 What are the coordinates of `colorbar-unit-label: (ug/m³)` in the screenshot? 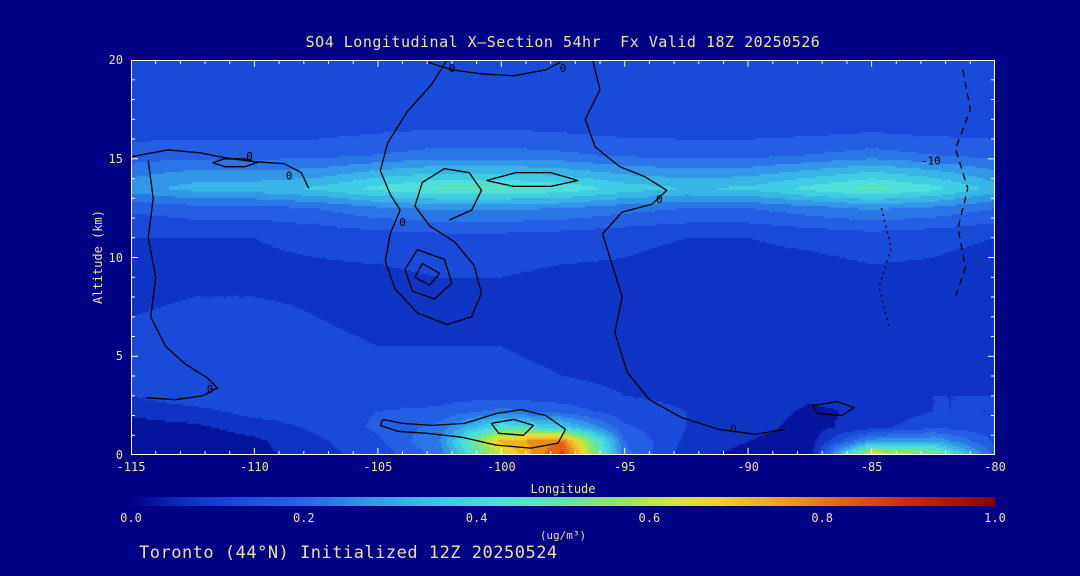 It's located at (563, 535).